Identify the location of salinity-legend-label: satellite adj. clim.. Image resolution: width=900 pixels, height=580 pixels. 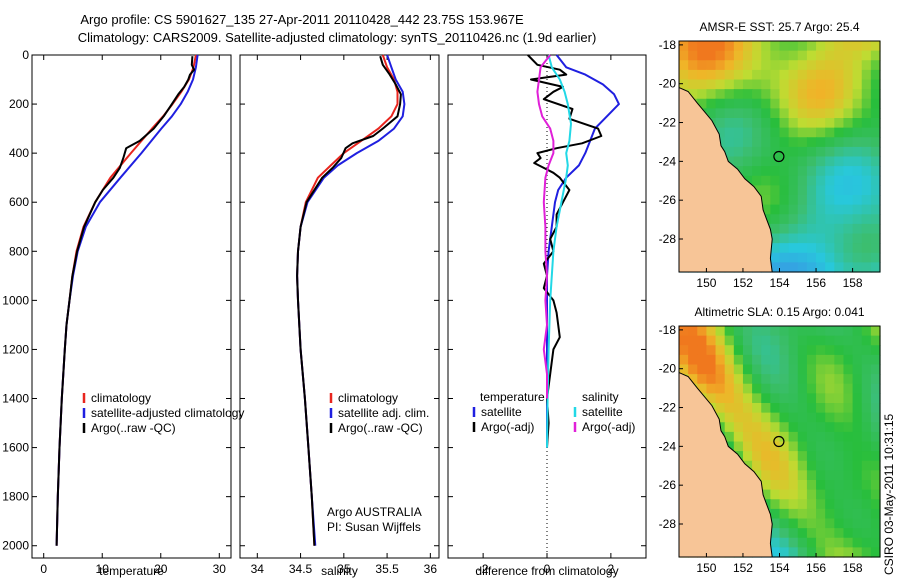
(383, 413).